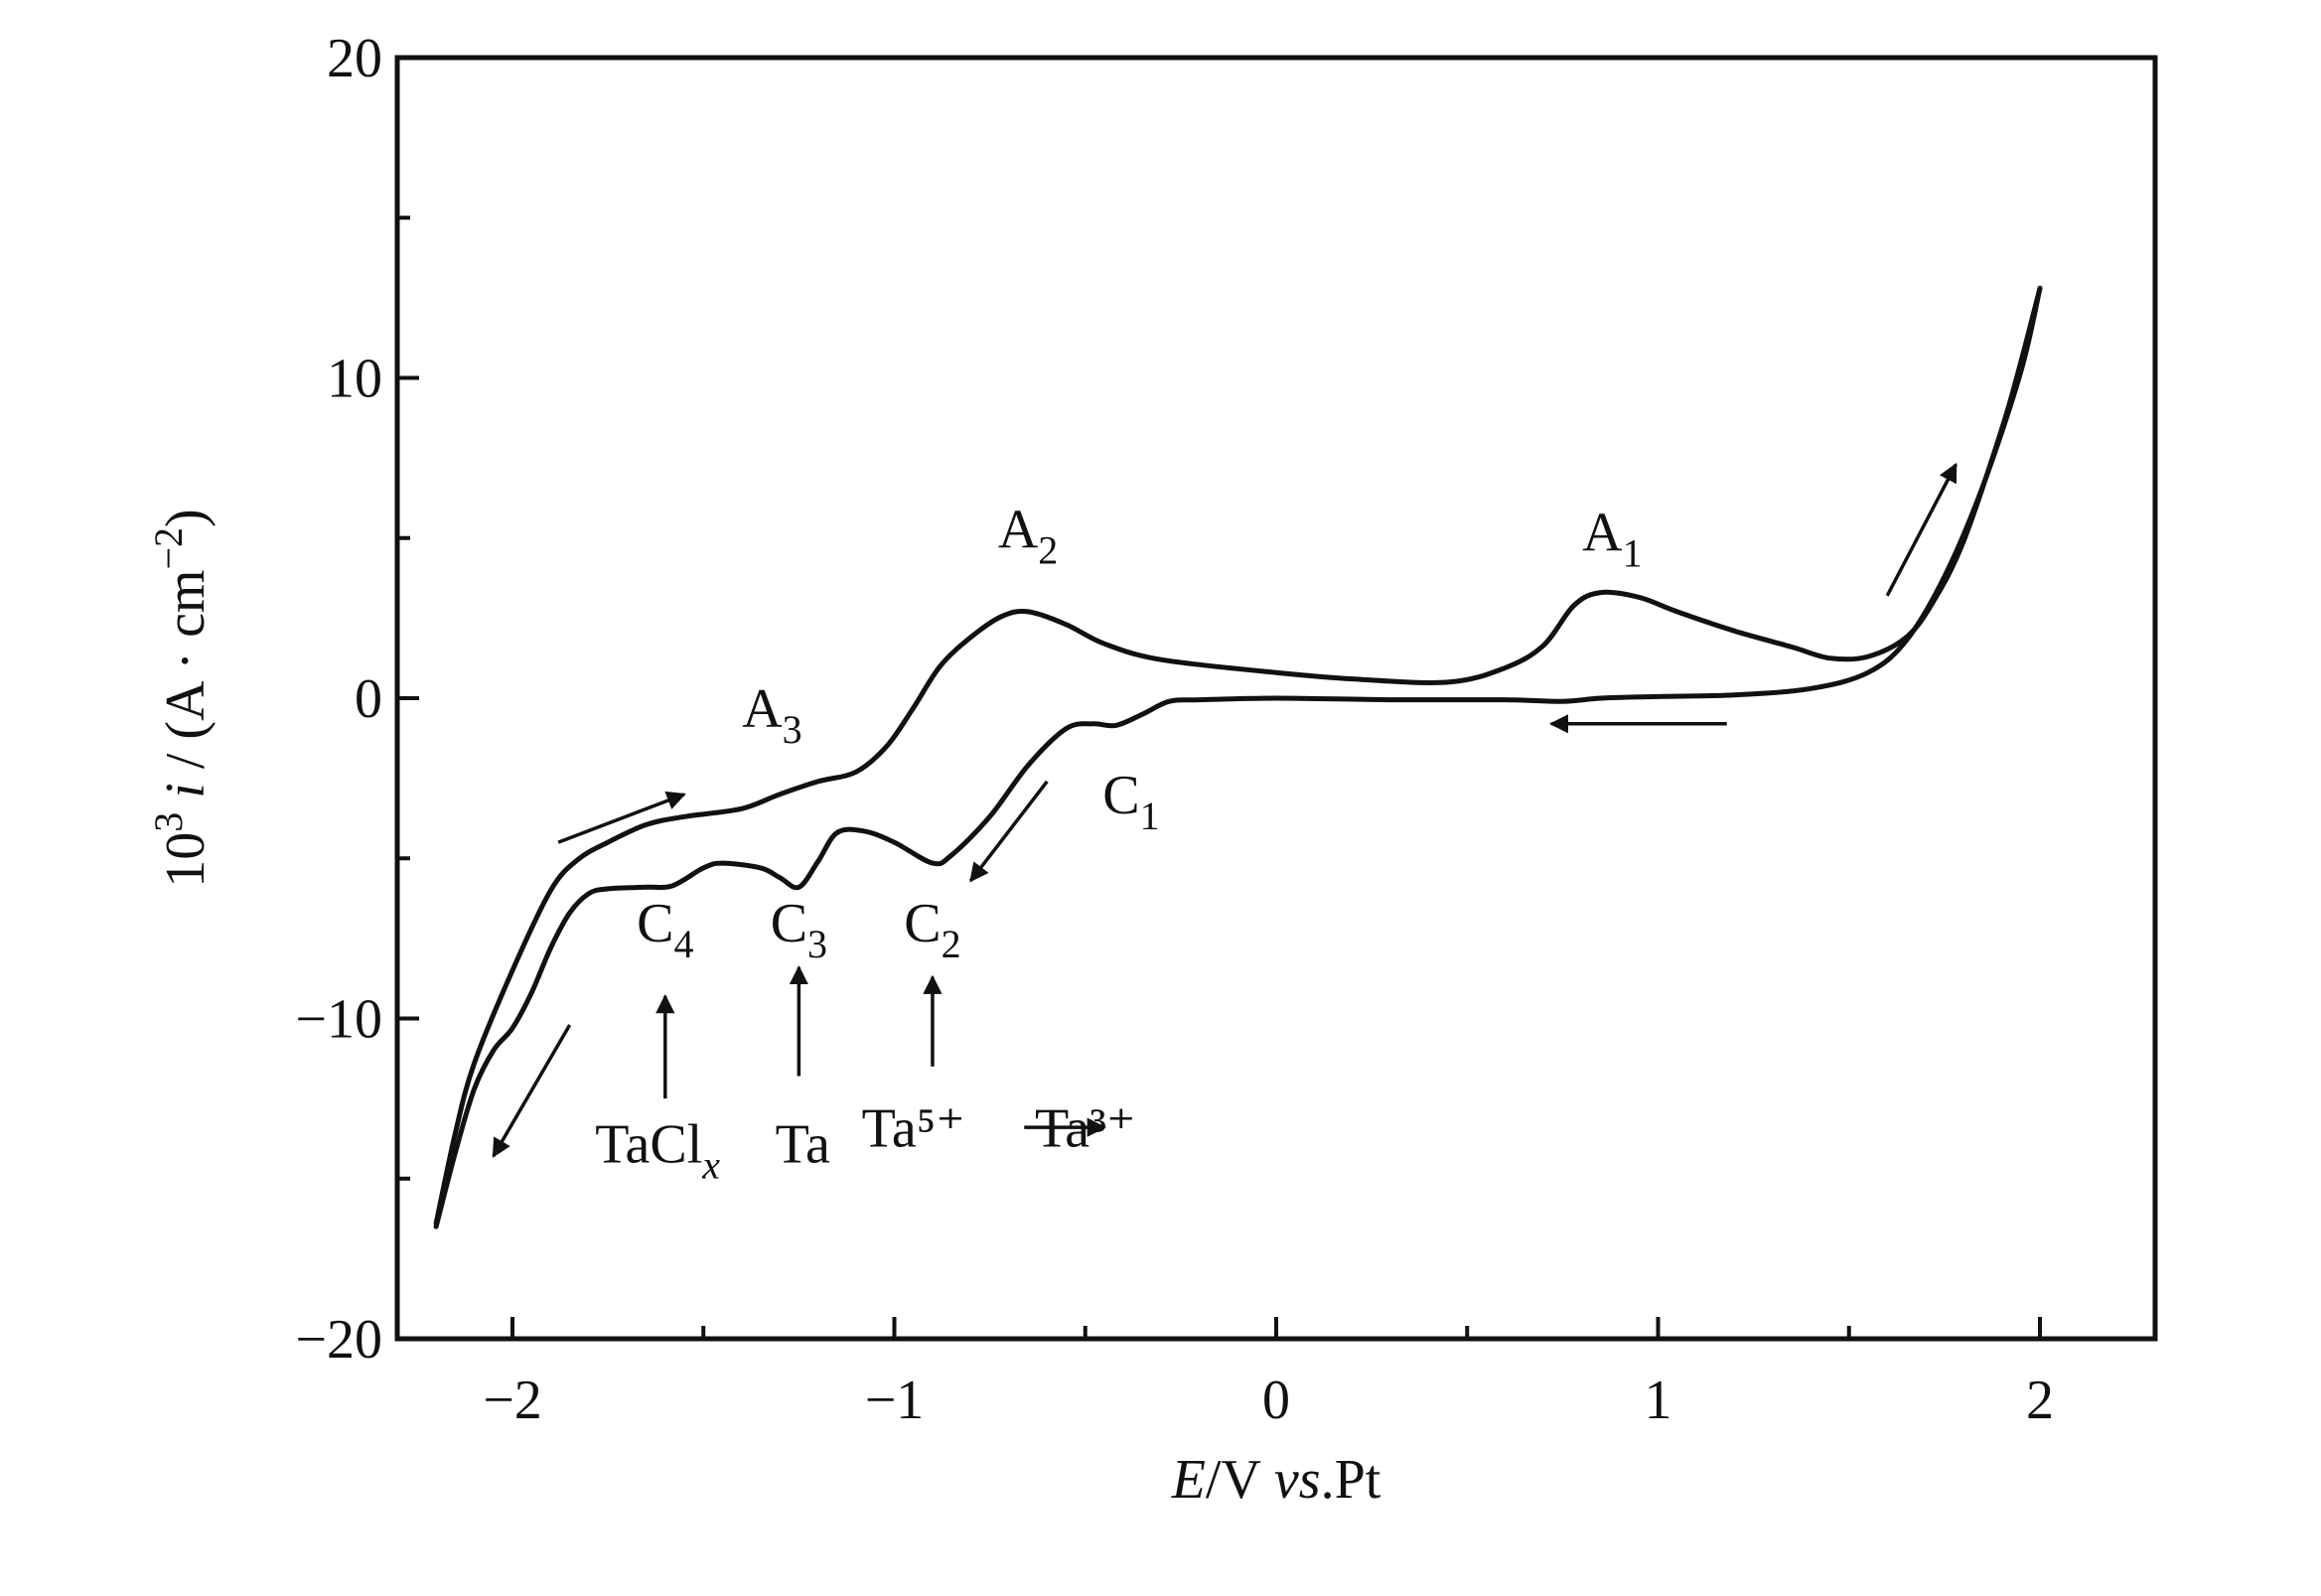  Describe the element at coordinates (932, 930) in the screenshot. I see `peak-label-c2: C2` at that location.